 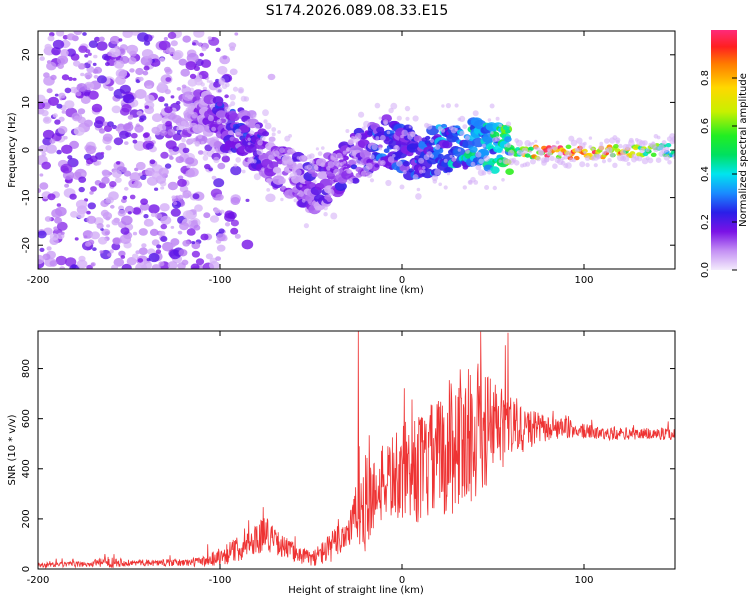 What do you see at coordinates (220, 580) in the screenshot?
I see `snr-x-tick-label: -100` at bounding box center [220, 580].